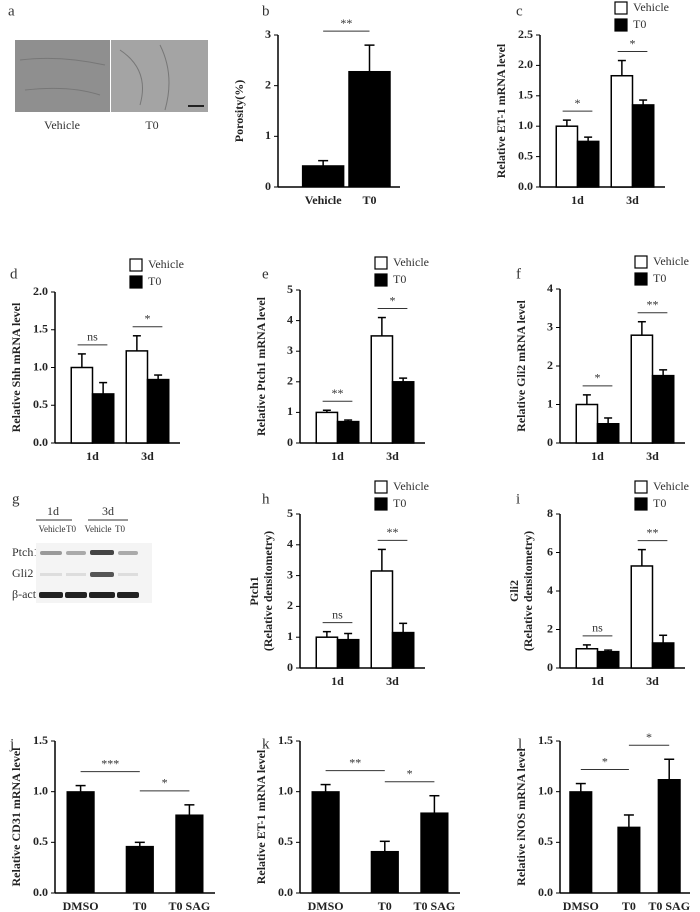 Image resolution: width=700 pixels, height=912 pixels. What do you see at coordinates (11, 744) in the screenshot?
I see `panel-letter: j` at bounding box center [11, 744].